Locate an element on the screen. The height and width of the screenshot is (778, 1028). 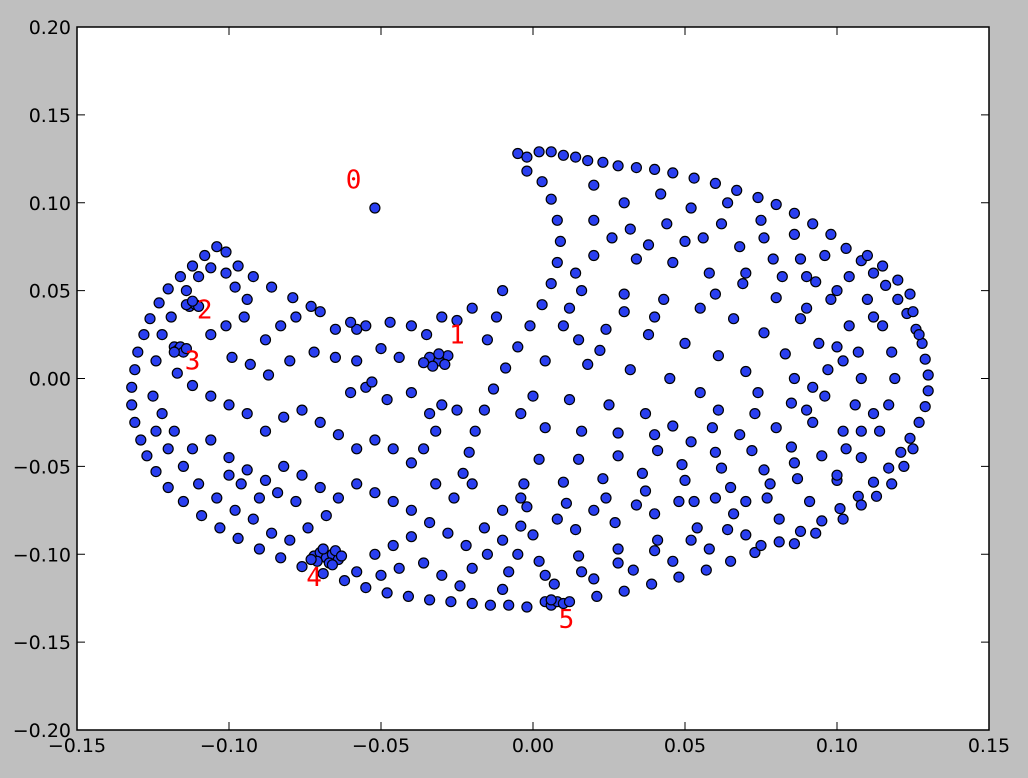
cluster-label: 2 is located at coordinates (205, 311).